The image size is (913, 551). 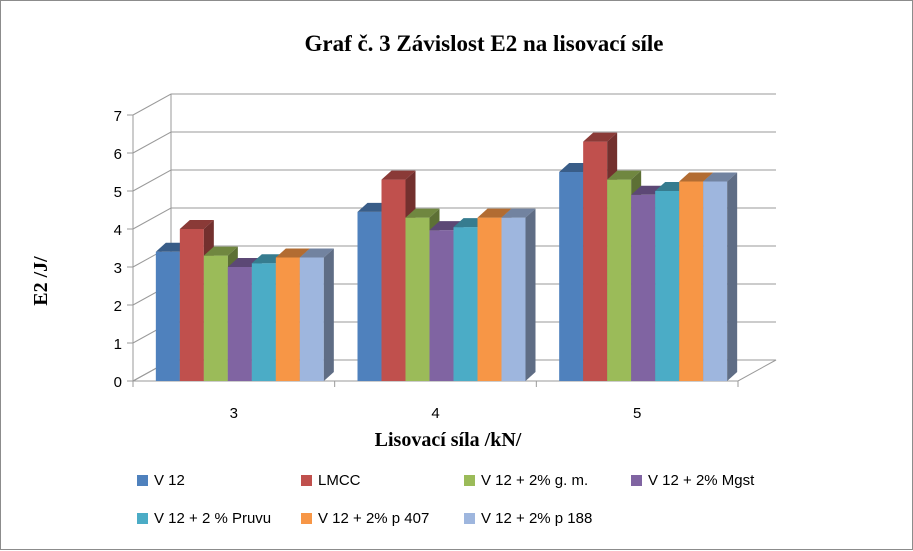 I want to click on y-tick-label: 0, so click(x=118, y=382).